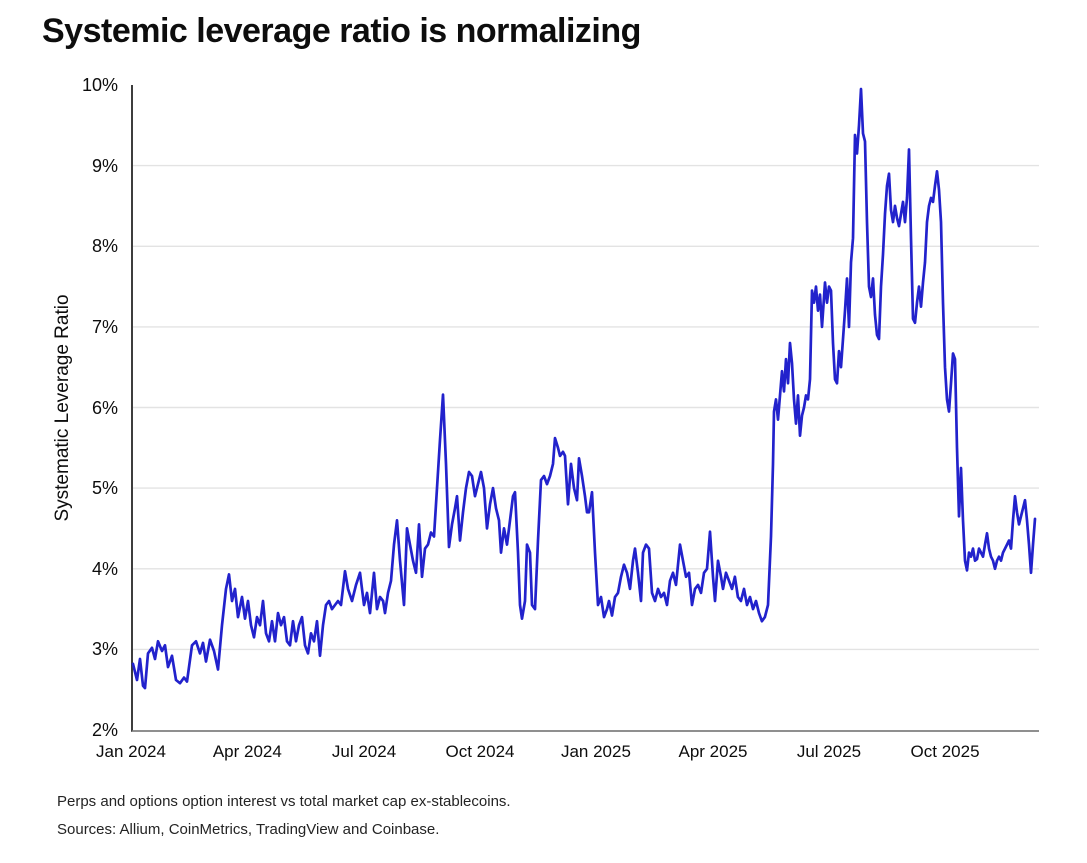 This screenshot has height=863, width=1087. What do you see at coordinates (364, 751) in the screenshot?
I see `x-tick-label-jul-2024: Jul 2024` at bounding box center [364, 751].